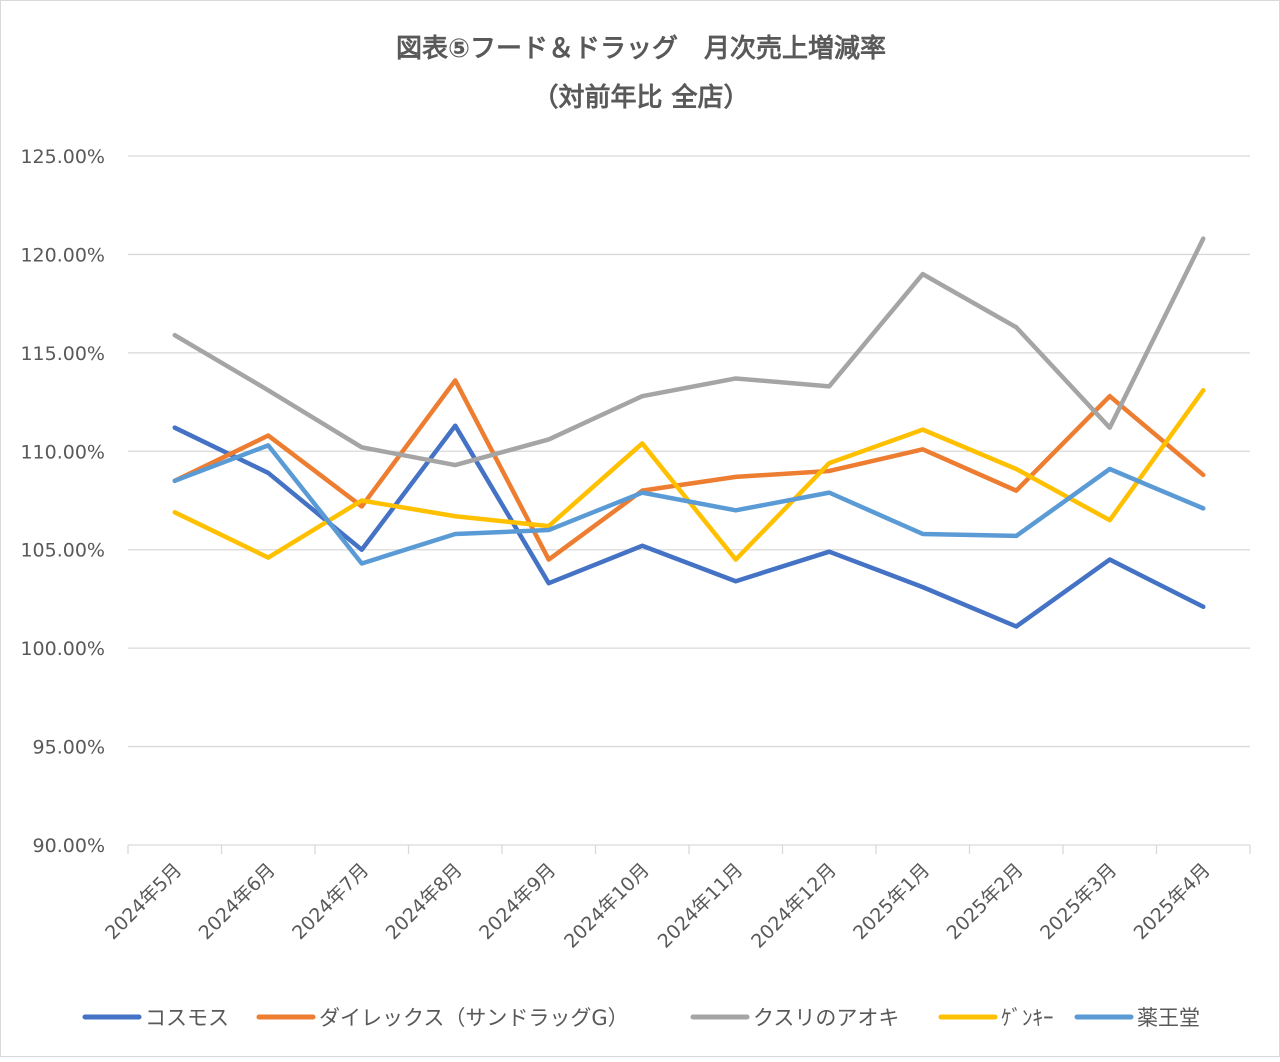 The height and width of the screenshot is (1062, 1280). What do you see at coordinates (62, 255) in the screenshot?
I see `y-tick-label: 120.00%` at bounding box center [62, 255].